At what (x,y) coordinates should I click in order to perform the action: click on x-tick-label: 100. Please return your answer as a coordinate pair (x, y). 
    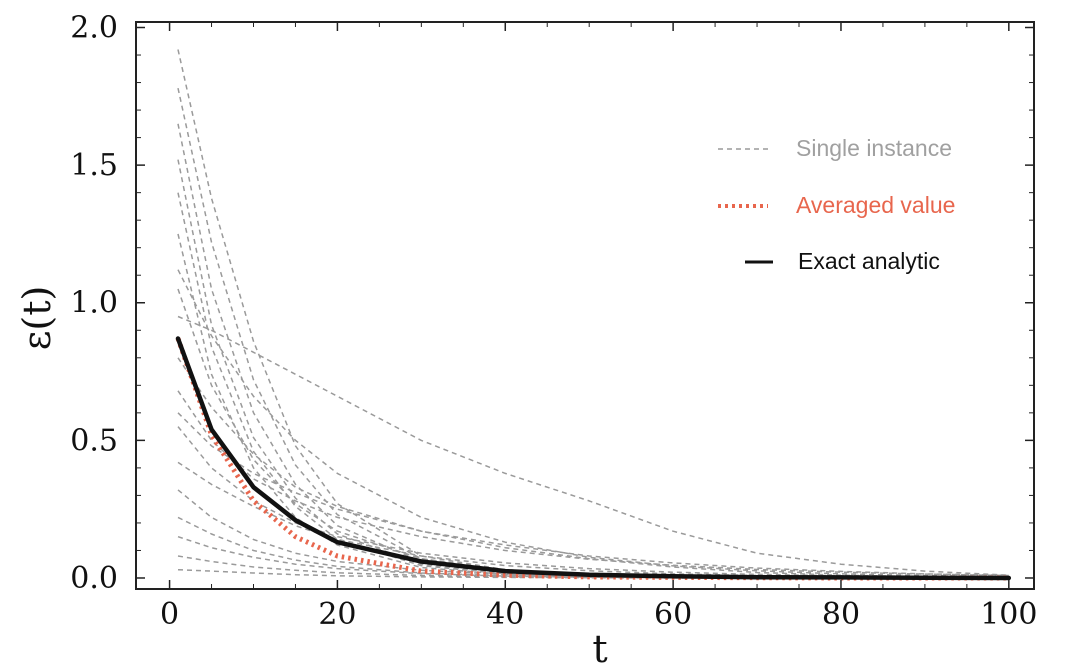
    Looking at the image, I should click on (1008, 614).